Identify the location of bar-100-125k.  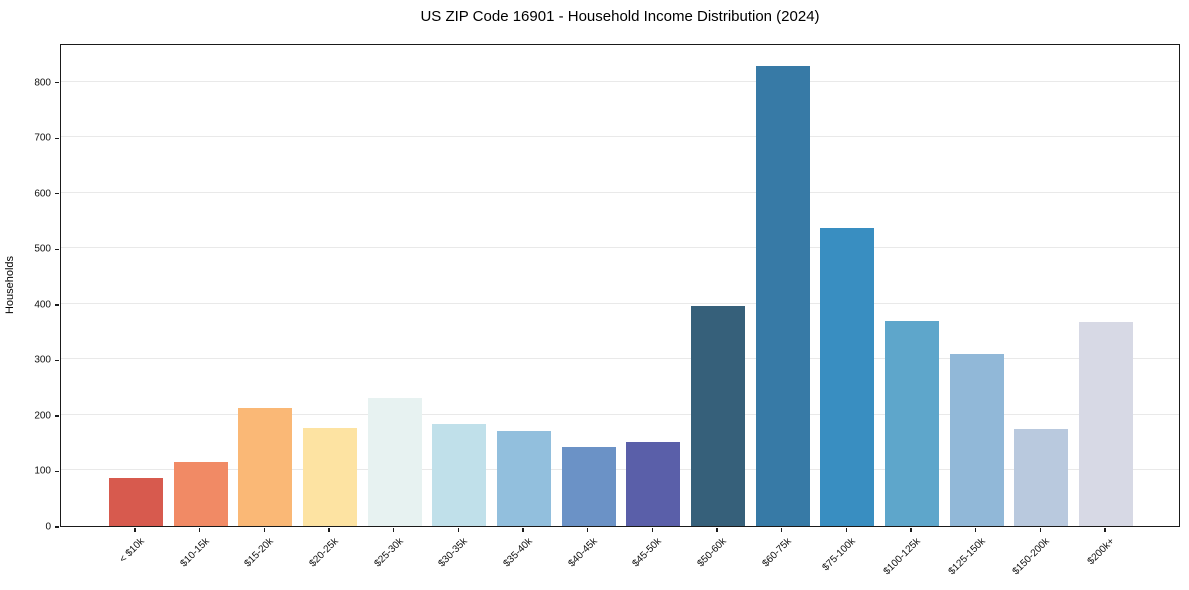
(912, 423).